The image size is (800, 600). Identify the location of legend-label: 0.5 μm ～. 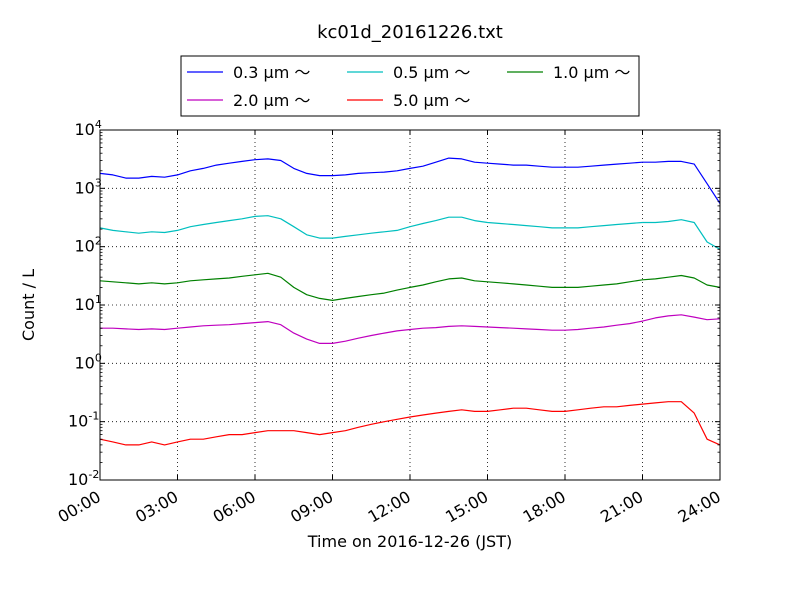
(431, 72).